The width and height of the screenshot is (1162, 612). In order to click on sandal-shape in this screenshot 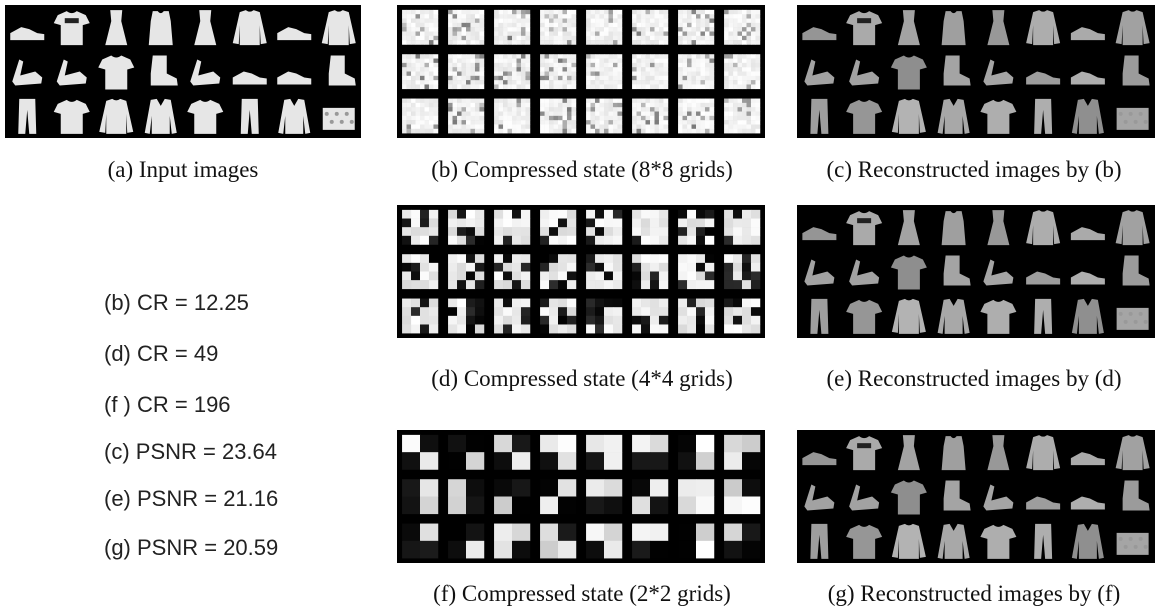, I will do `click(71, 72)`.